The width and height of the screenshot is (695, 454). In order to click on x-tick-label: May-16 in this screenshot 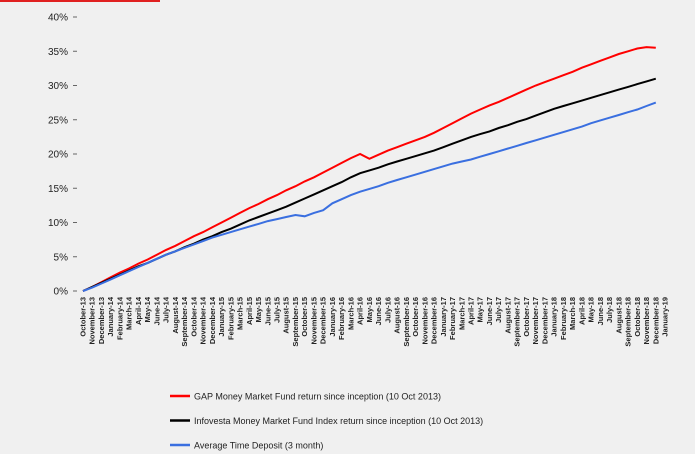, I will do `click(369, 309)`.